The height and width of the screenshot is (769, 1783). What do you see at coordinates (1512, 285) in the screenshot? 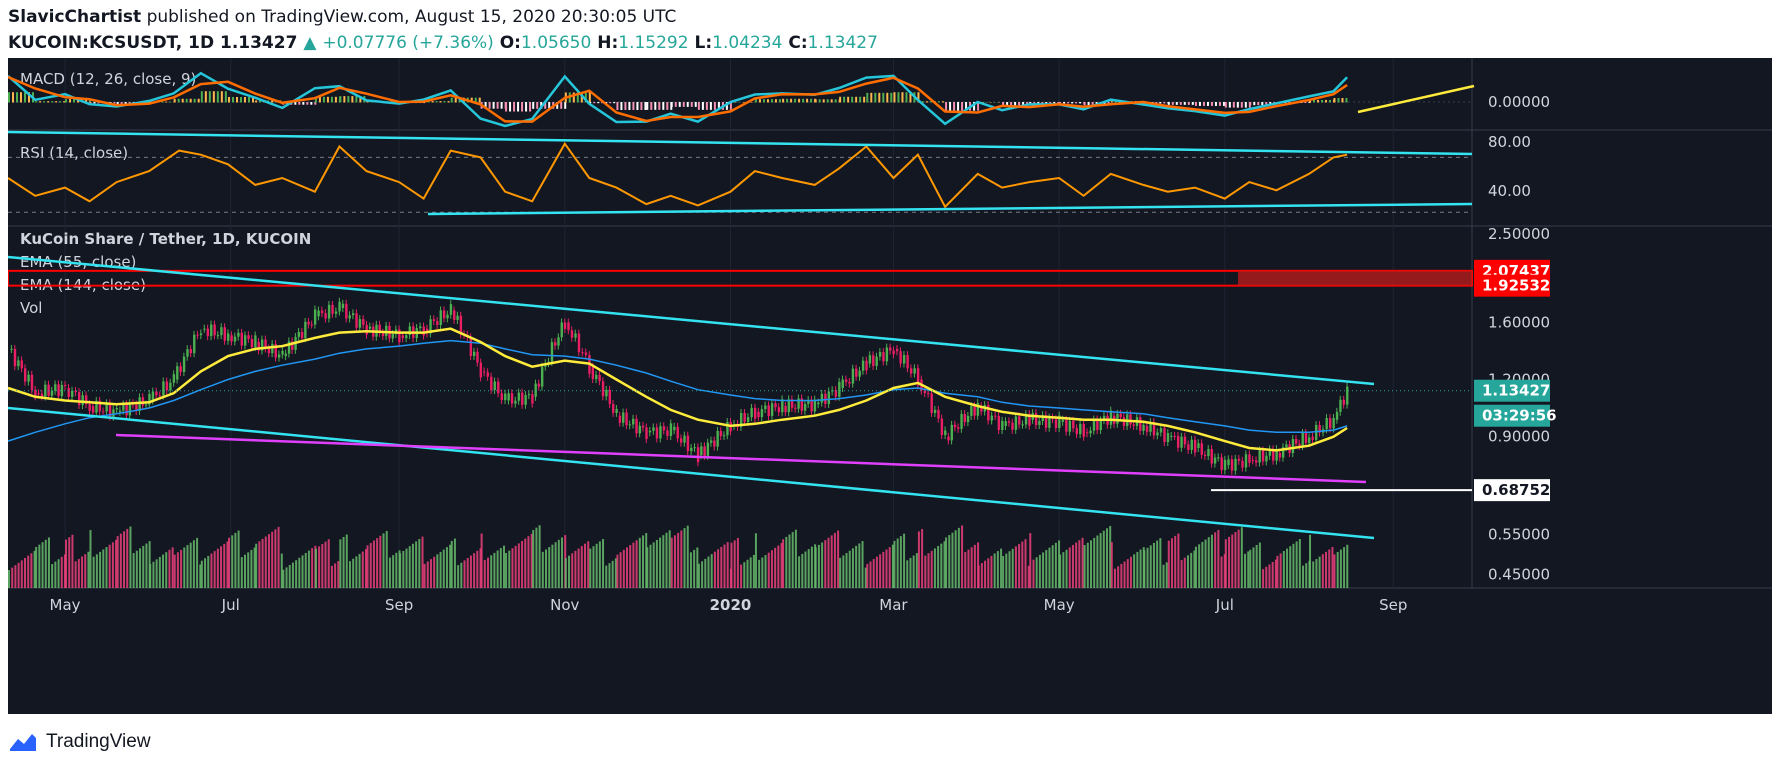
I see `price-label-box` at bounding box center [1512, 285].